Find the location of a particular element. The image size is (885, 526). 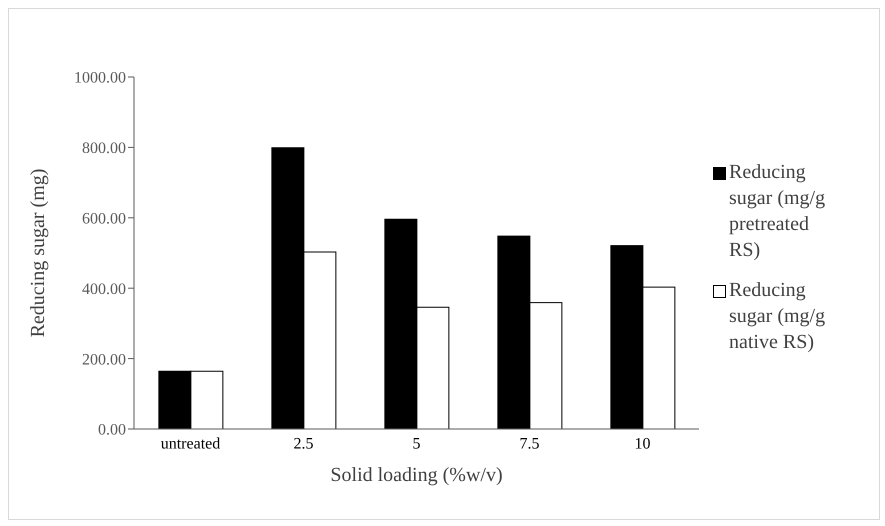

y-tick-label: 600.00 is located at coordinates (104, 219).